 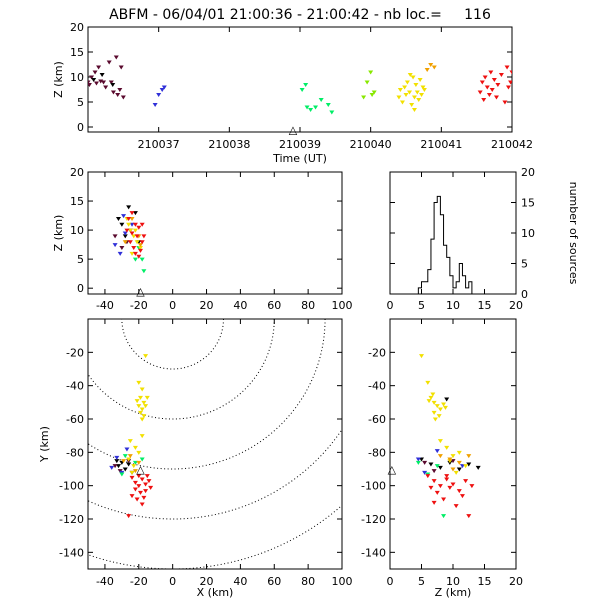 What do you see at coordinates (421, 581) in the screenshot?
I see `x-tick-label: 5` at bounding box center [421, 581].